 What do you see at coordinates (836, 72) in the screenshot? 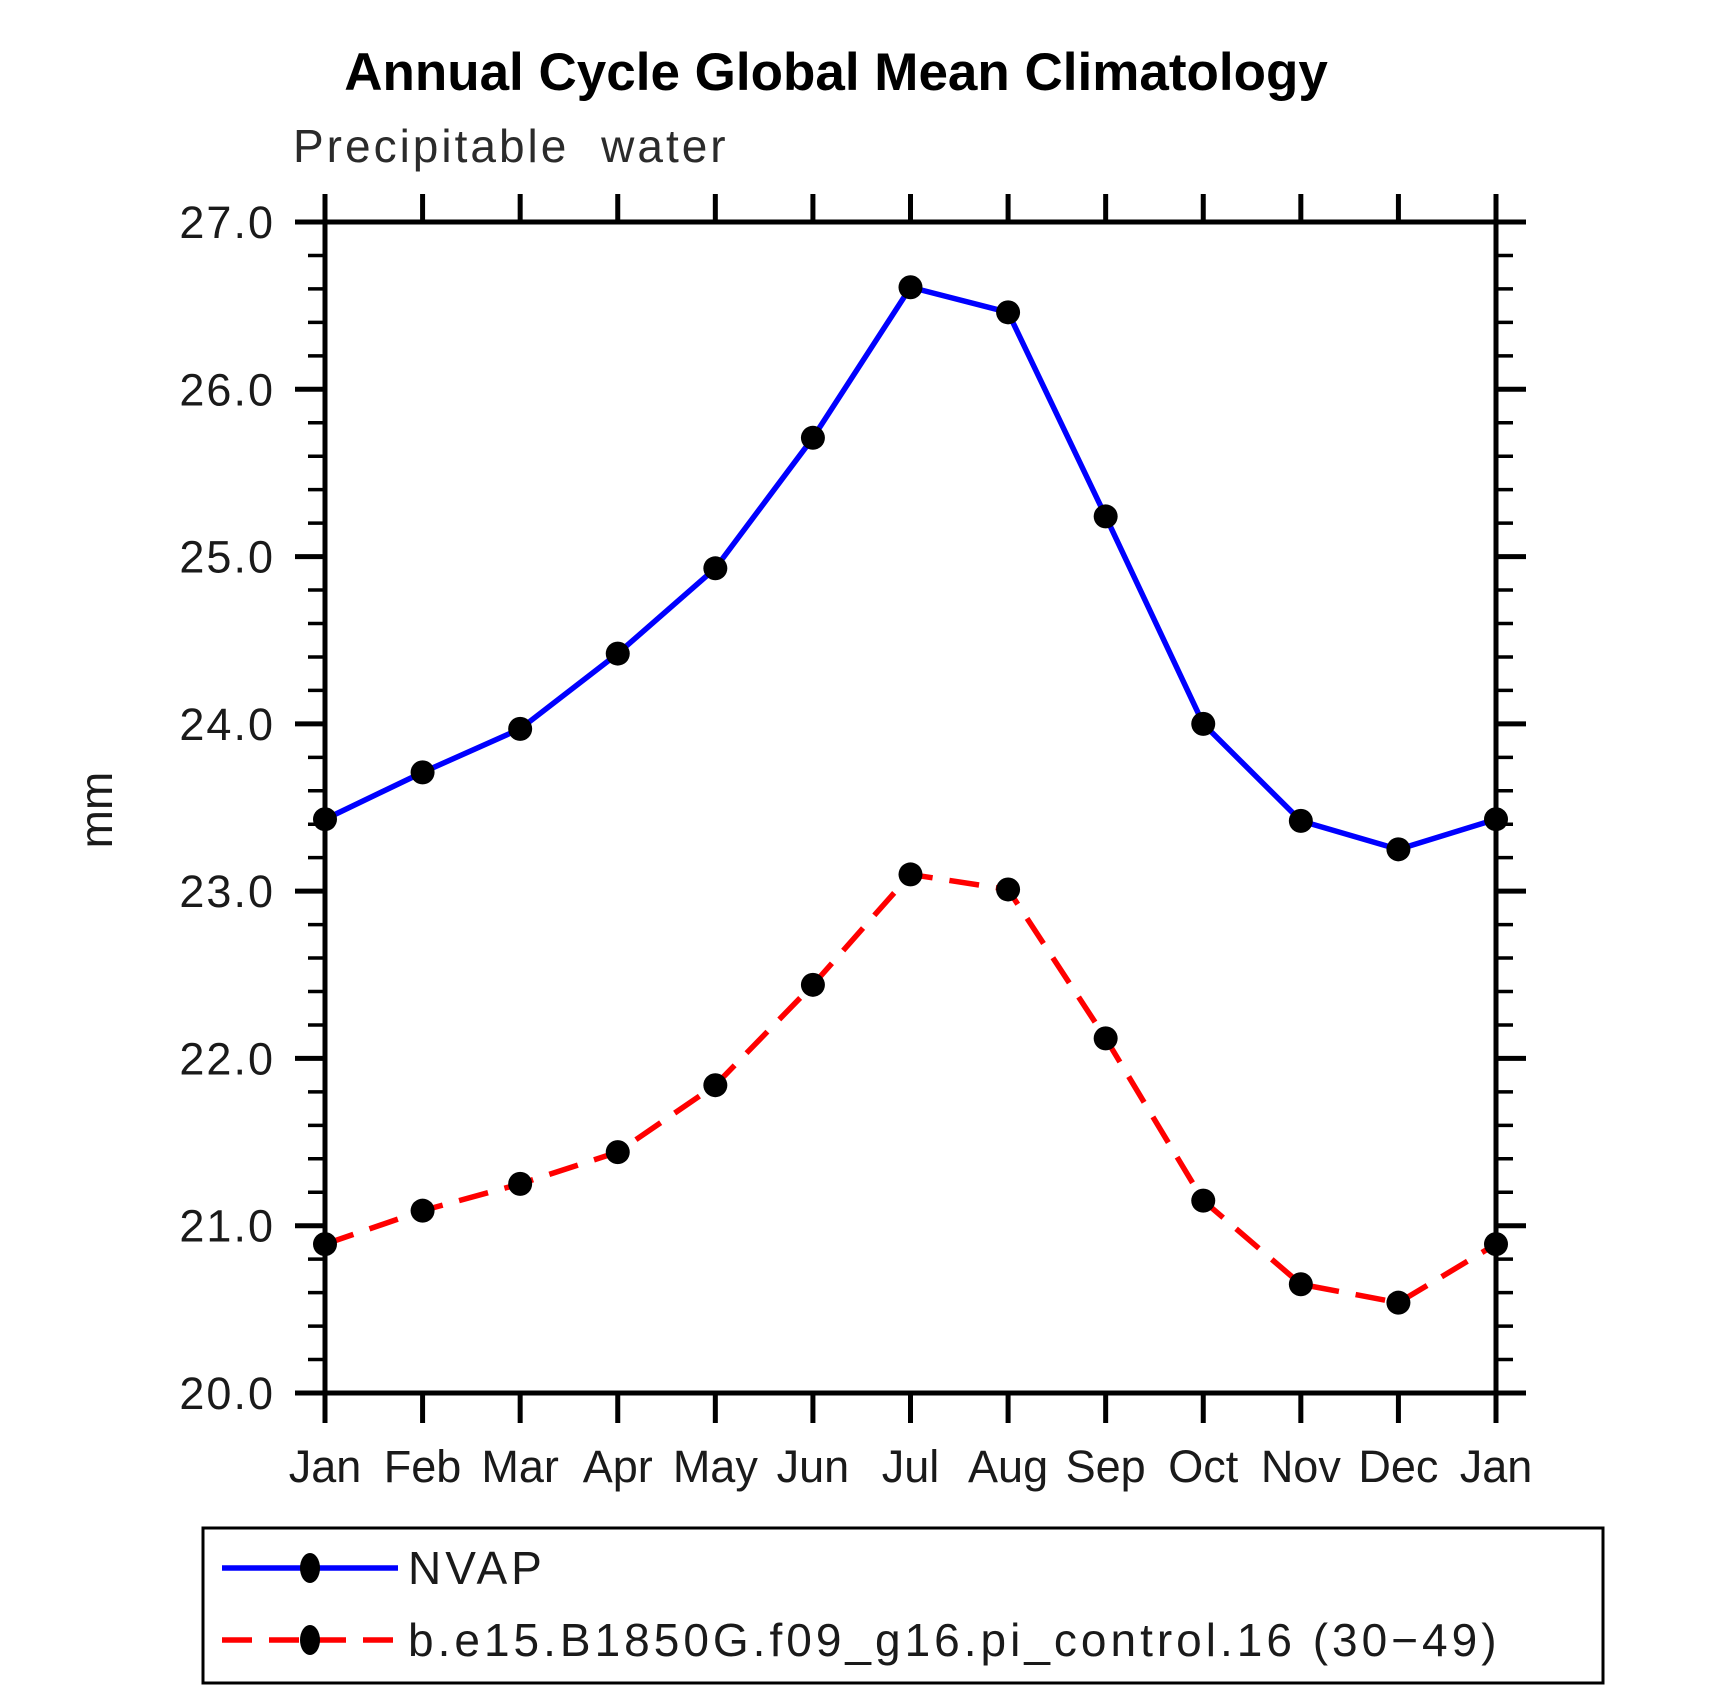
I see `chart-title: Annual Cycle Global Mean Climatology` at bounding box center [836, 72].